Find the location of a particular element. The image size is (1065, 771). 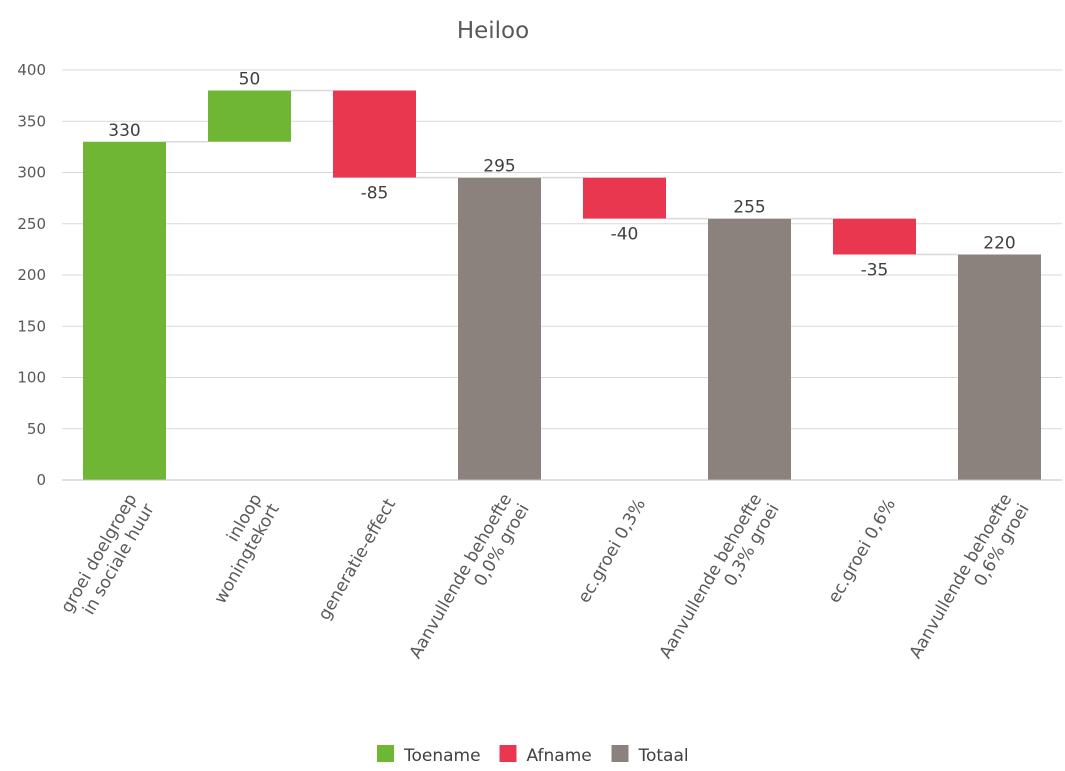

legend-swatch-increase is located at coordinates (385, 753).